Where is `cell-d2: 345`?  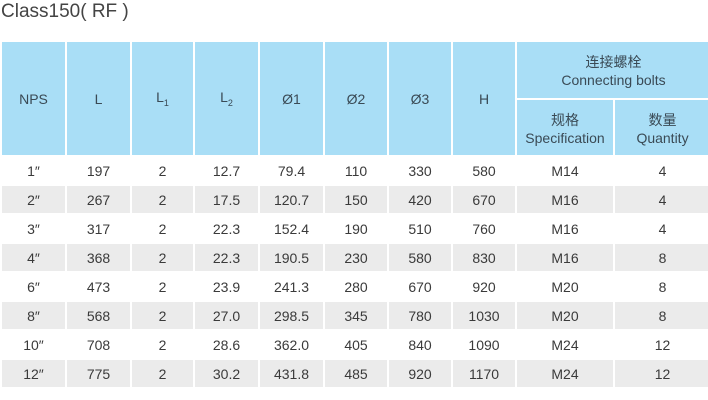
cell-d2: 345 is located at coordinates (356, 315).